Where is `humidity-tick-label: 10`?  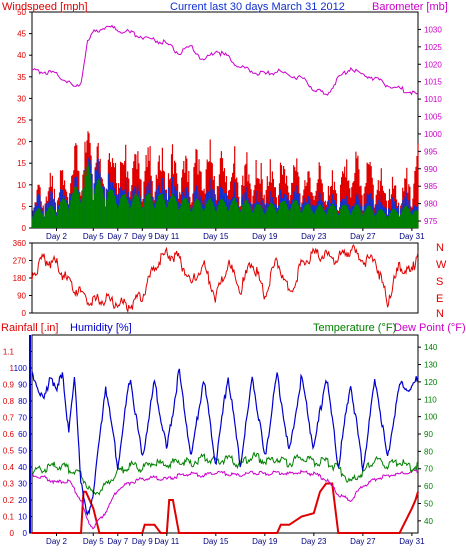 humidity-tick-label: 10 is located at coordinates (22, 517).